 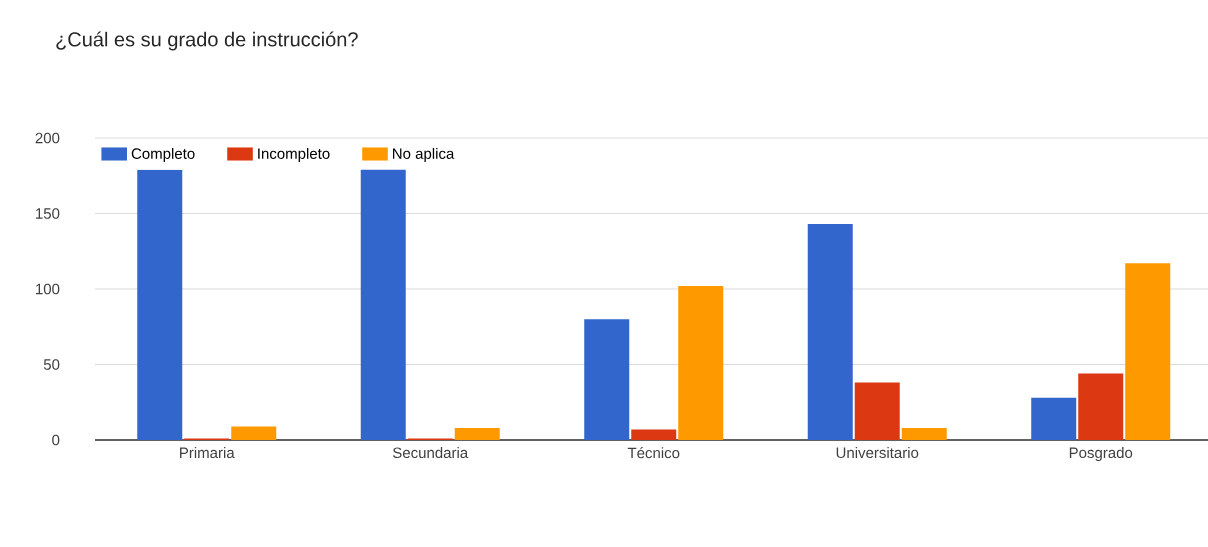 I want to click on x-tick-label: Universitario, so click(x=877, y=453).